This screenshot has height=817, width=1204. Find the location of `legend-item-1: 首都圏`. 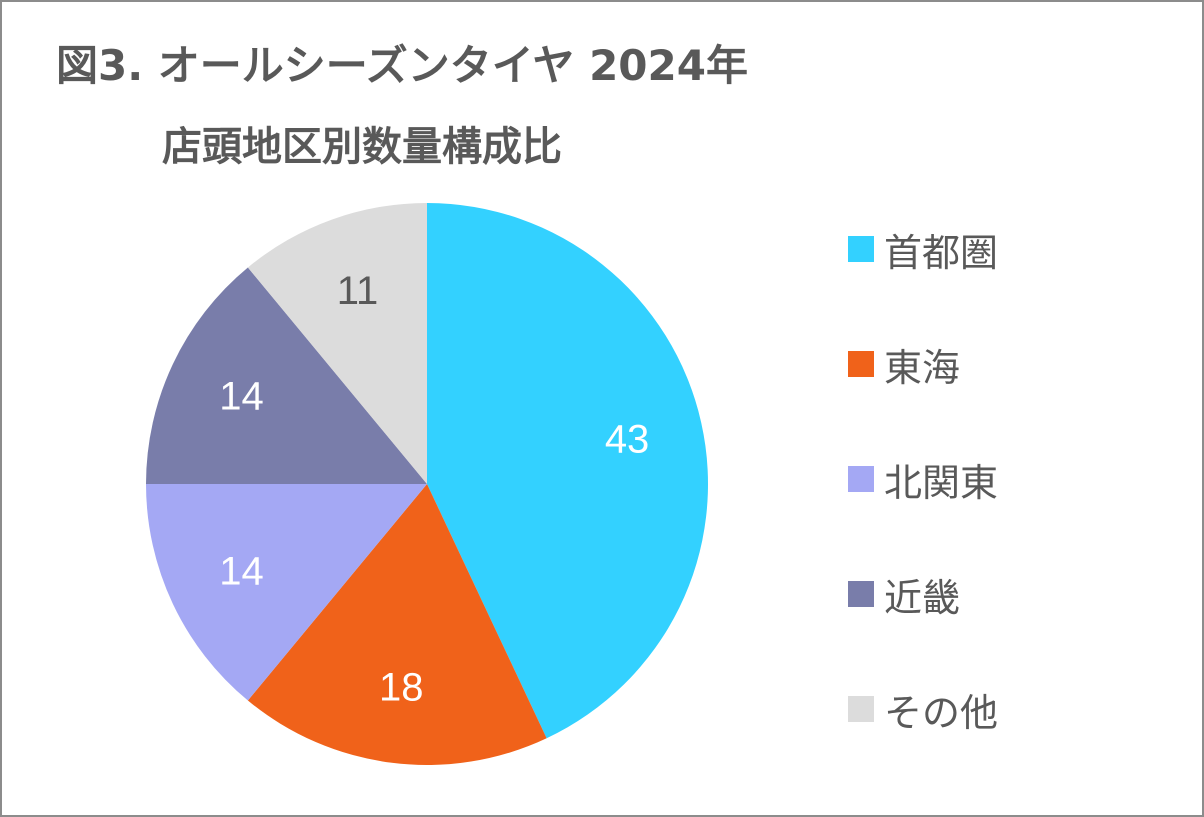

legend-item-1: 首都圏 is located at coordinates (923, 249).